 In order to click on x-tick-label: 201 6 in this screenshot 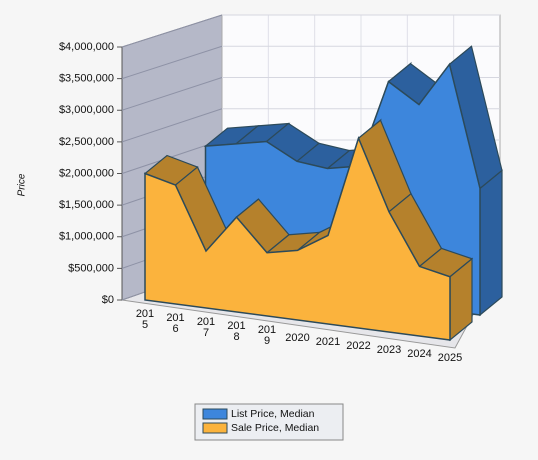, I will do `click(175, 323)`.